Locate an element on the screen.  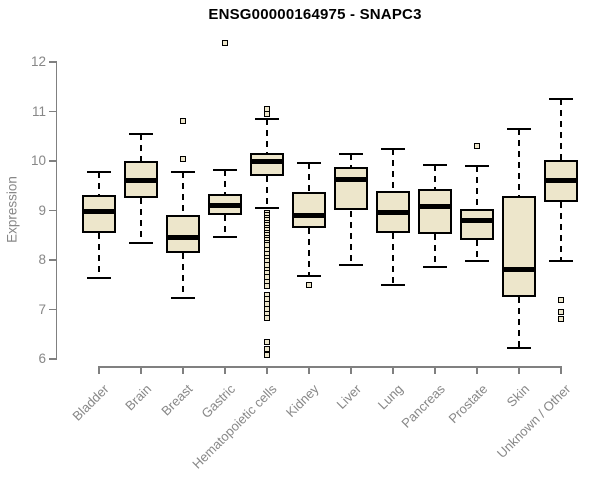
median-line-unknown-other is located at coordinates (561, 181).